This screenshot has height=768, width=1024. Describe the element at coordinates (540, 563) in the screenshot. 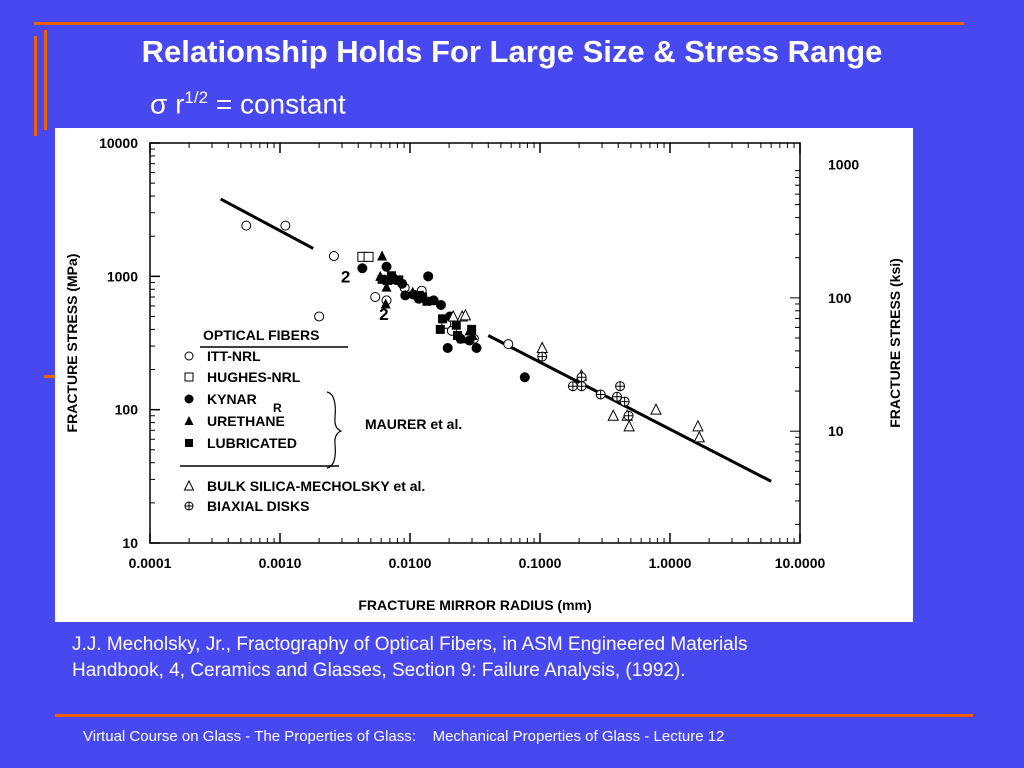

I see `x-tick-label: 0.1000` at that location.